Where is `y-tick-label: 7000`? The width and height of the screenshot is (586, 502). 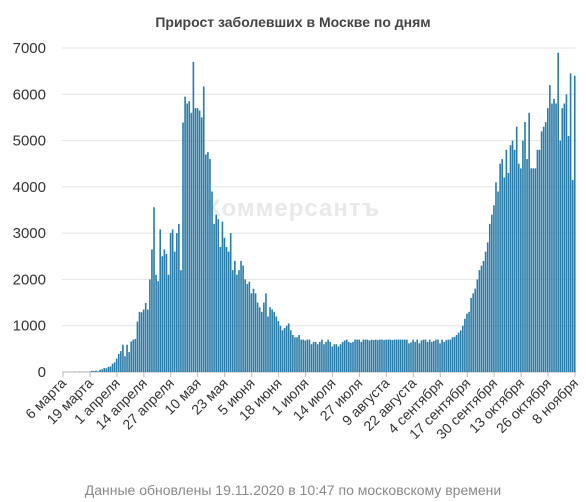
y-tick-label: 7000 is located at coordinates (29, 48).